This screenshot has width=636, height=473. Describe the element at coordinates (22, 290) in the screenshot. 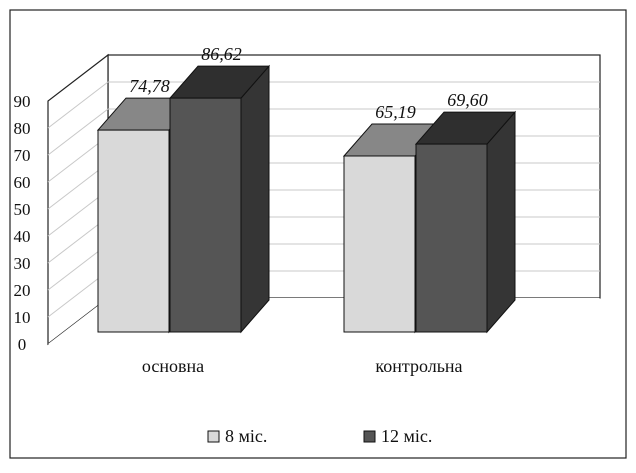

I see `y-tick-label: 20` at that location.